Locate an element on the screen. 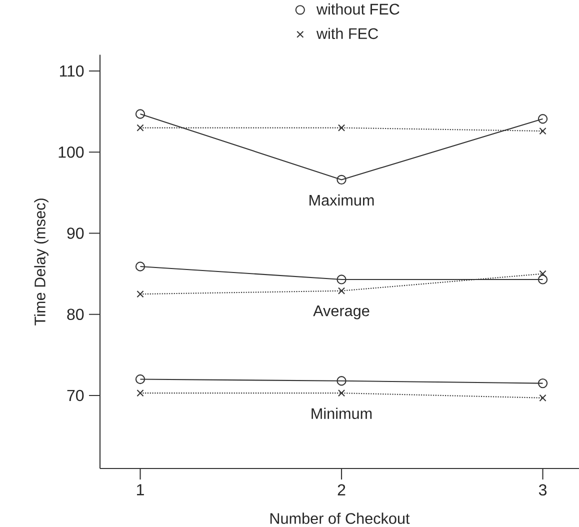  y-tick-label: 110 is located at coordinates (72, 71).